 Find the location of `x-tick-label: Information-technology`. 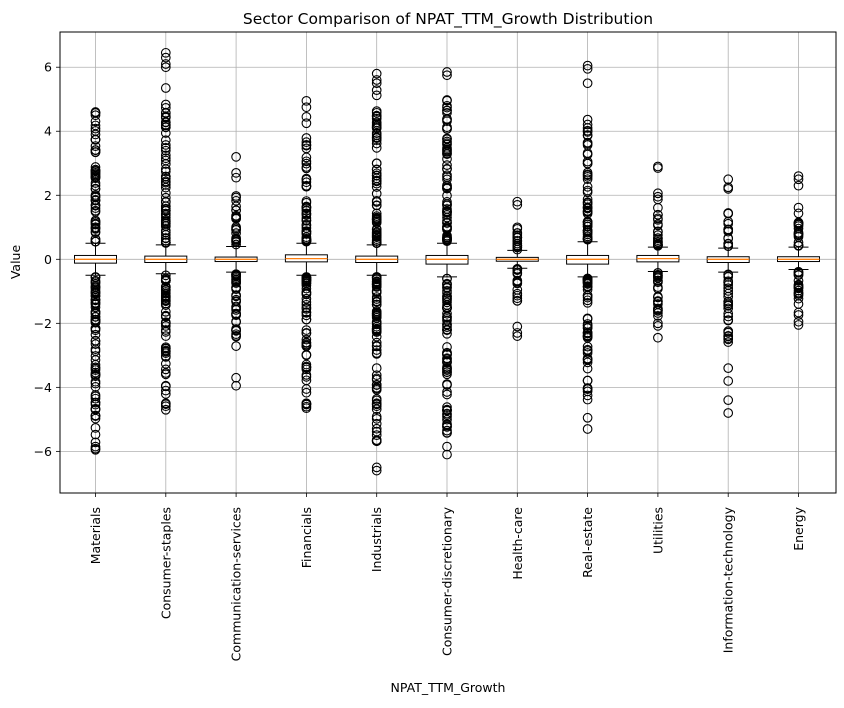

x-tick-label: Information-technology is located at coordinates (728, 579).